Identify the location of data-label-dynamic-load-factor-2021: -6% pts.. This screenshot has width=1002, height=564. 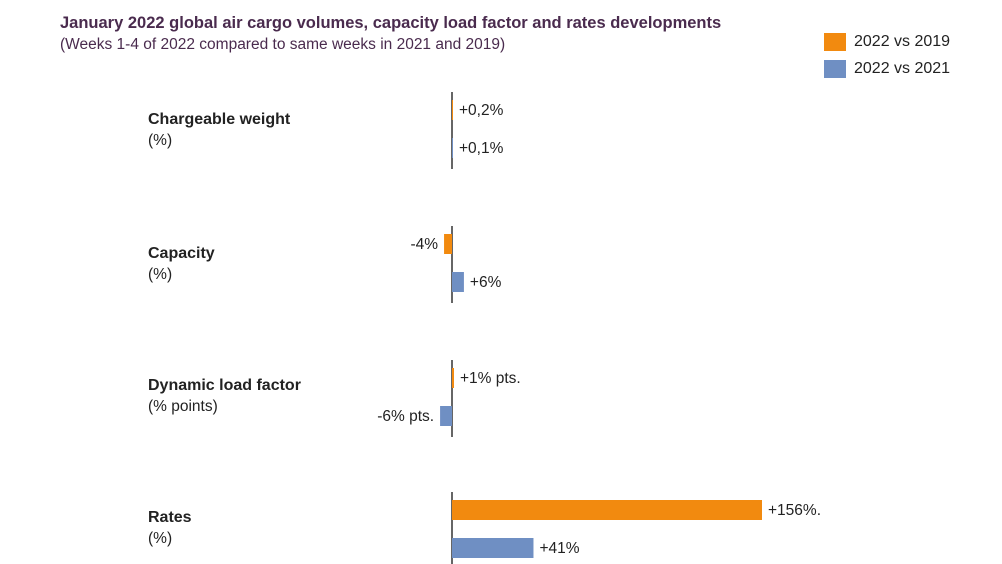
(405, 416).